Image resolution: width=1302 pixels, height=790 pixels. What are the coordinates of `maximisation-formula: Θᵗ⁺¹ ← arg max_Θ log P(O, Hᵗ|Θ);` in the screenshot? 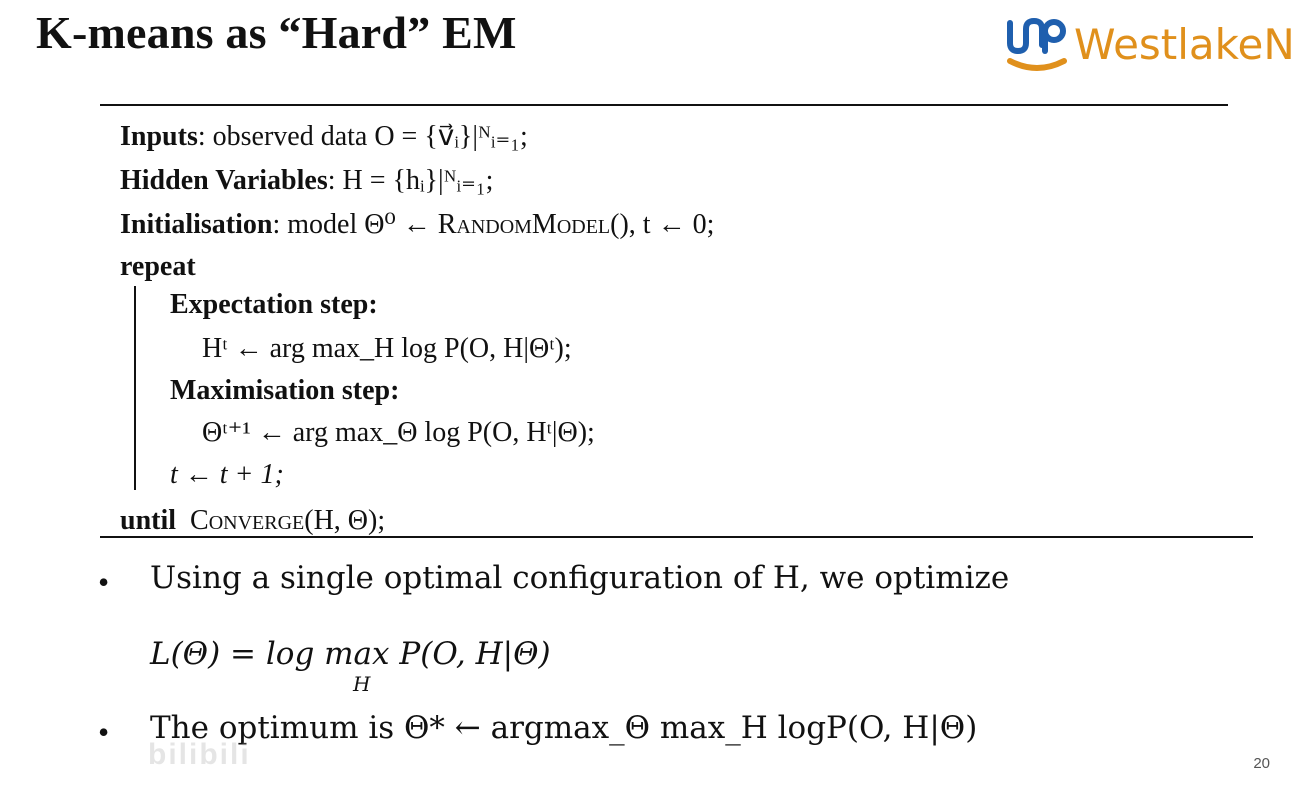 It's located at (398, 432).